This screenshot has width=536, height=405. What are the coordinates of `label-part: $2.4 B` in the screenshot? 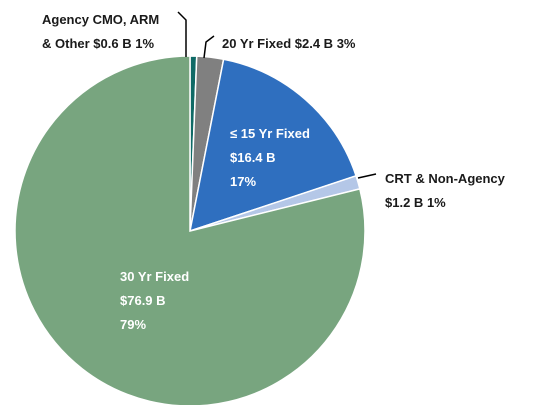 It's located at (314, 43).